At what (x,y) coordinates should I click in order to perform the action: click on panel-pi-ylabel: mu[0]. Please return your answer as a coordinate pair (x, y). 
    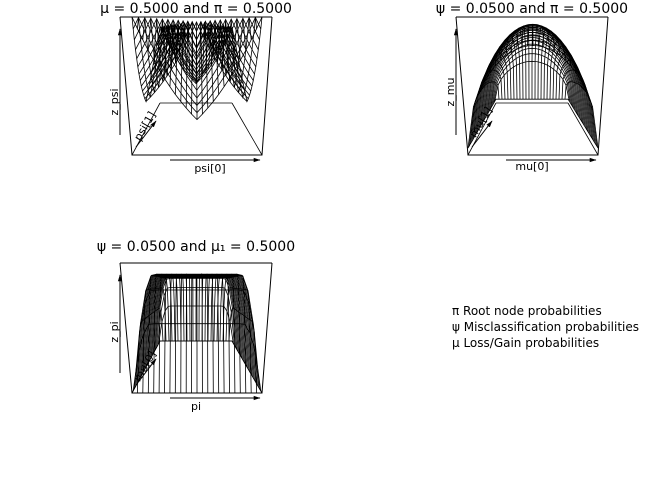
    Looking at the image, I should click on (145, 366).